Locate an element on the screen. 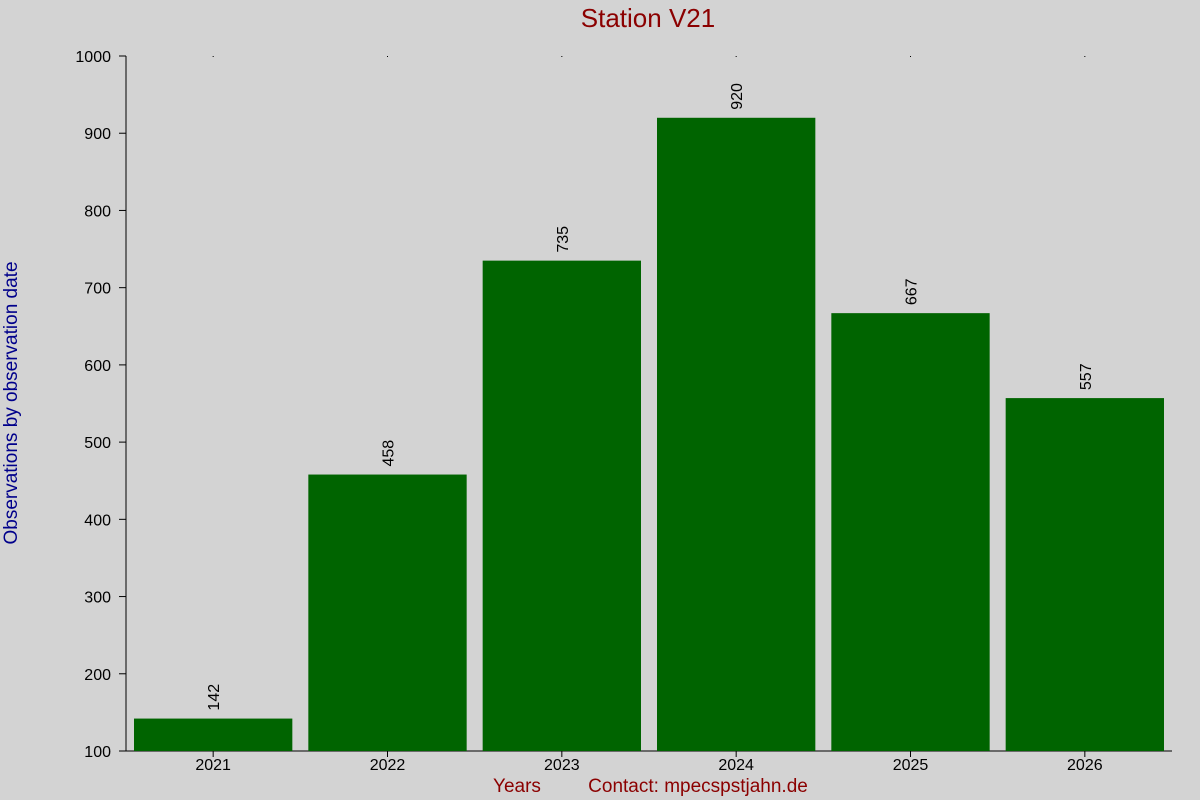 This screenshot has height=800, width=1200. data-label-2021: 142 is located at coordinates (214, 697).